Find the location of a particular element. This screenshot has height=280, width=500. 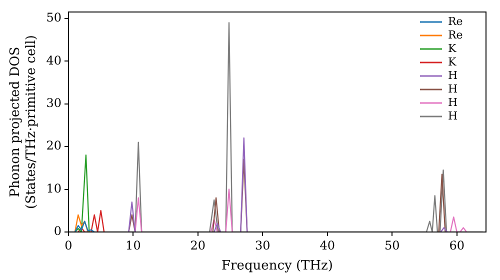

x-tick-label: 0 is located at coordinates (68, 245).